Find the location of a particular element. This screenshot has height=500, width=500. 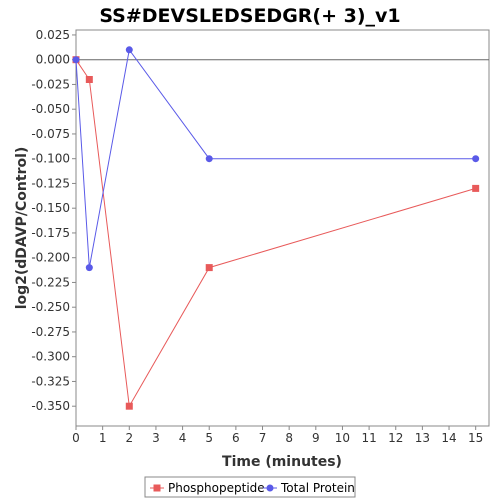

chart-title: SS#DEVSLEDSEDGR(+ 3)_v1 is located at coordinates (249, 16).